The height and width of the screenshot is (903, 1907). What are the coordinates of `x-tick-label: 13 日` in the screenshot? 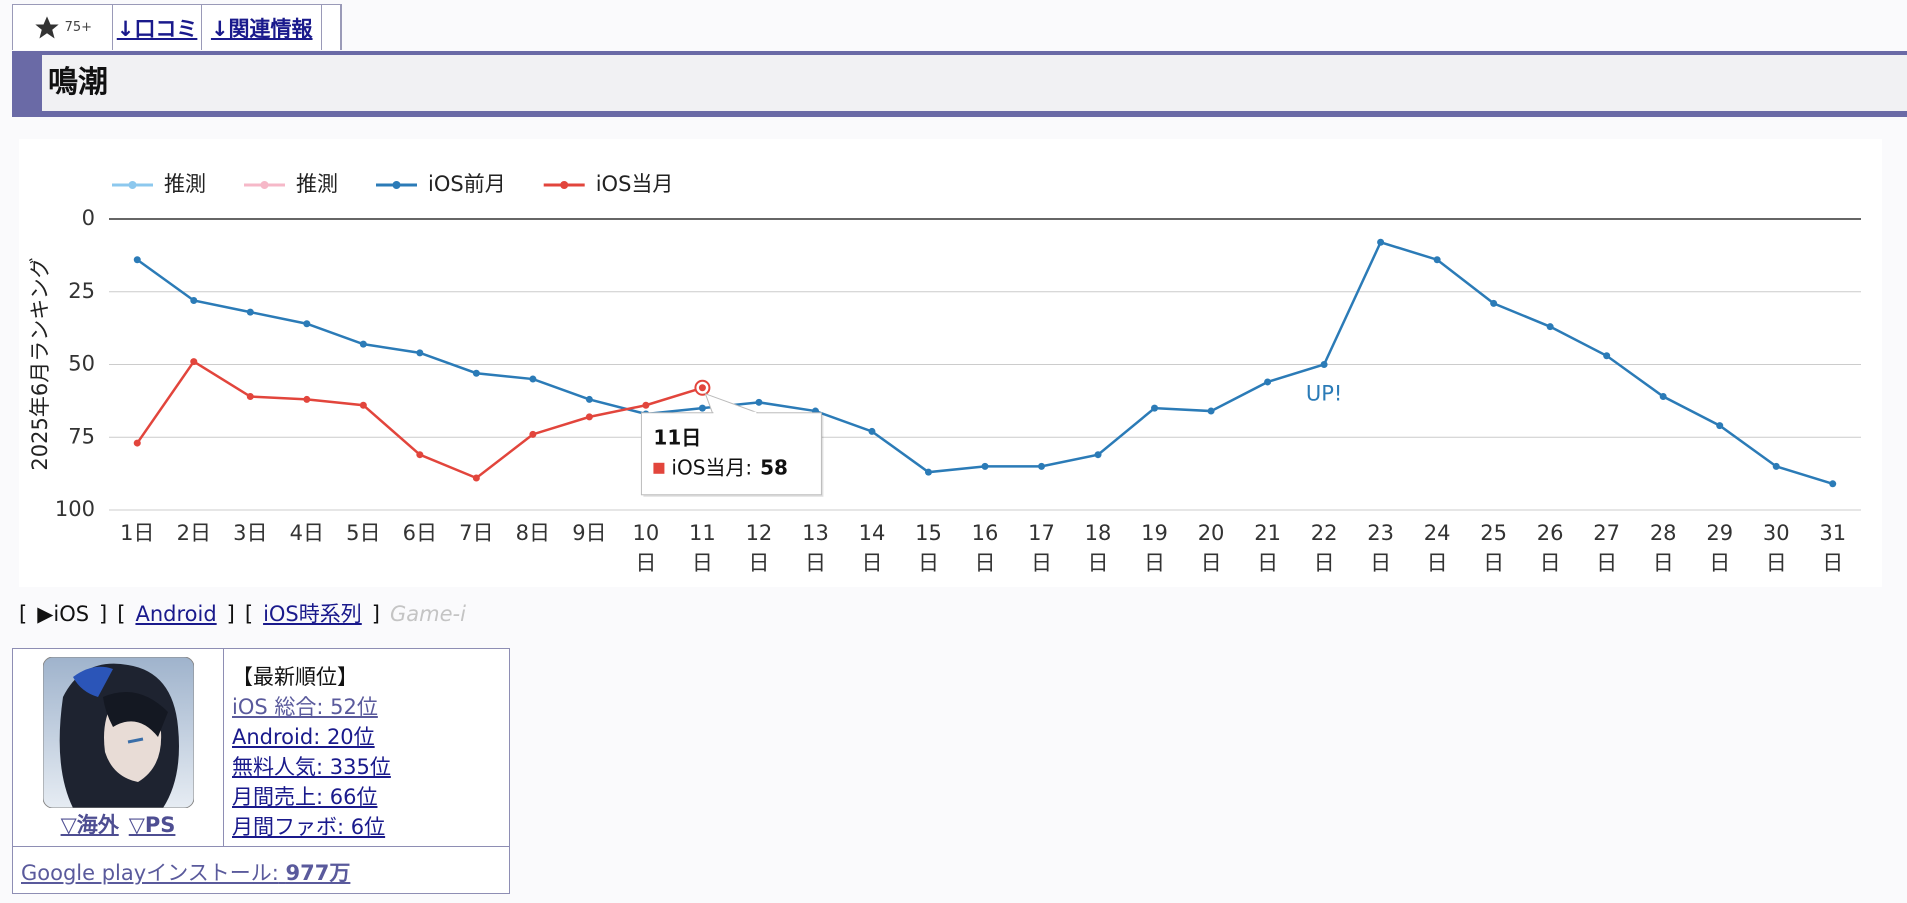 It's located at (815, 548).